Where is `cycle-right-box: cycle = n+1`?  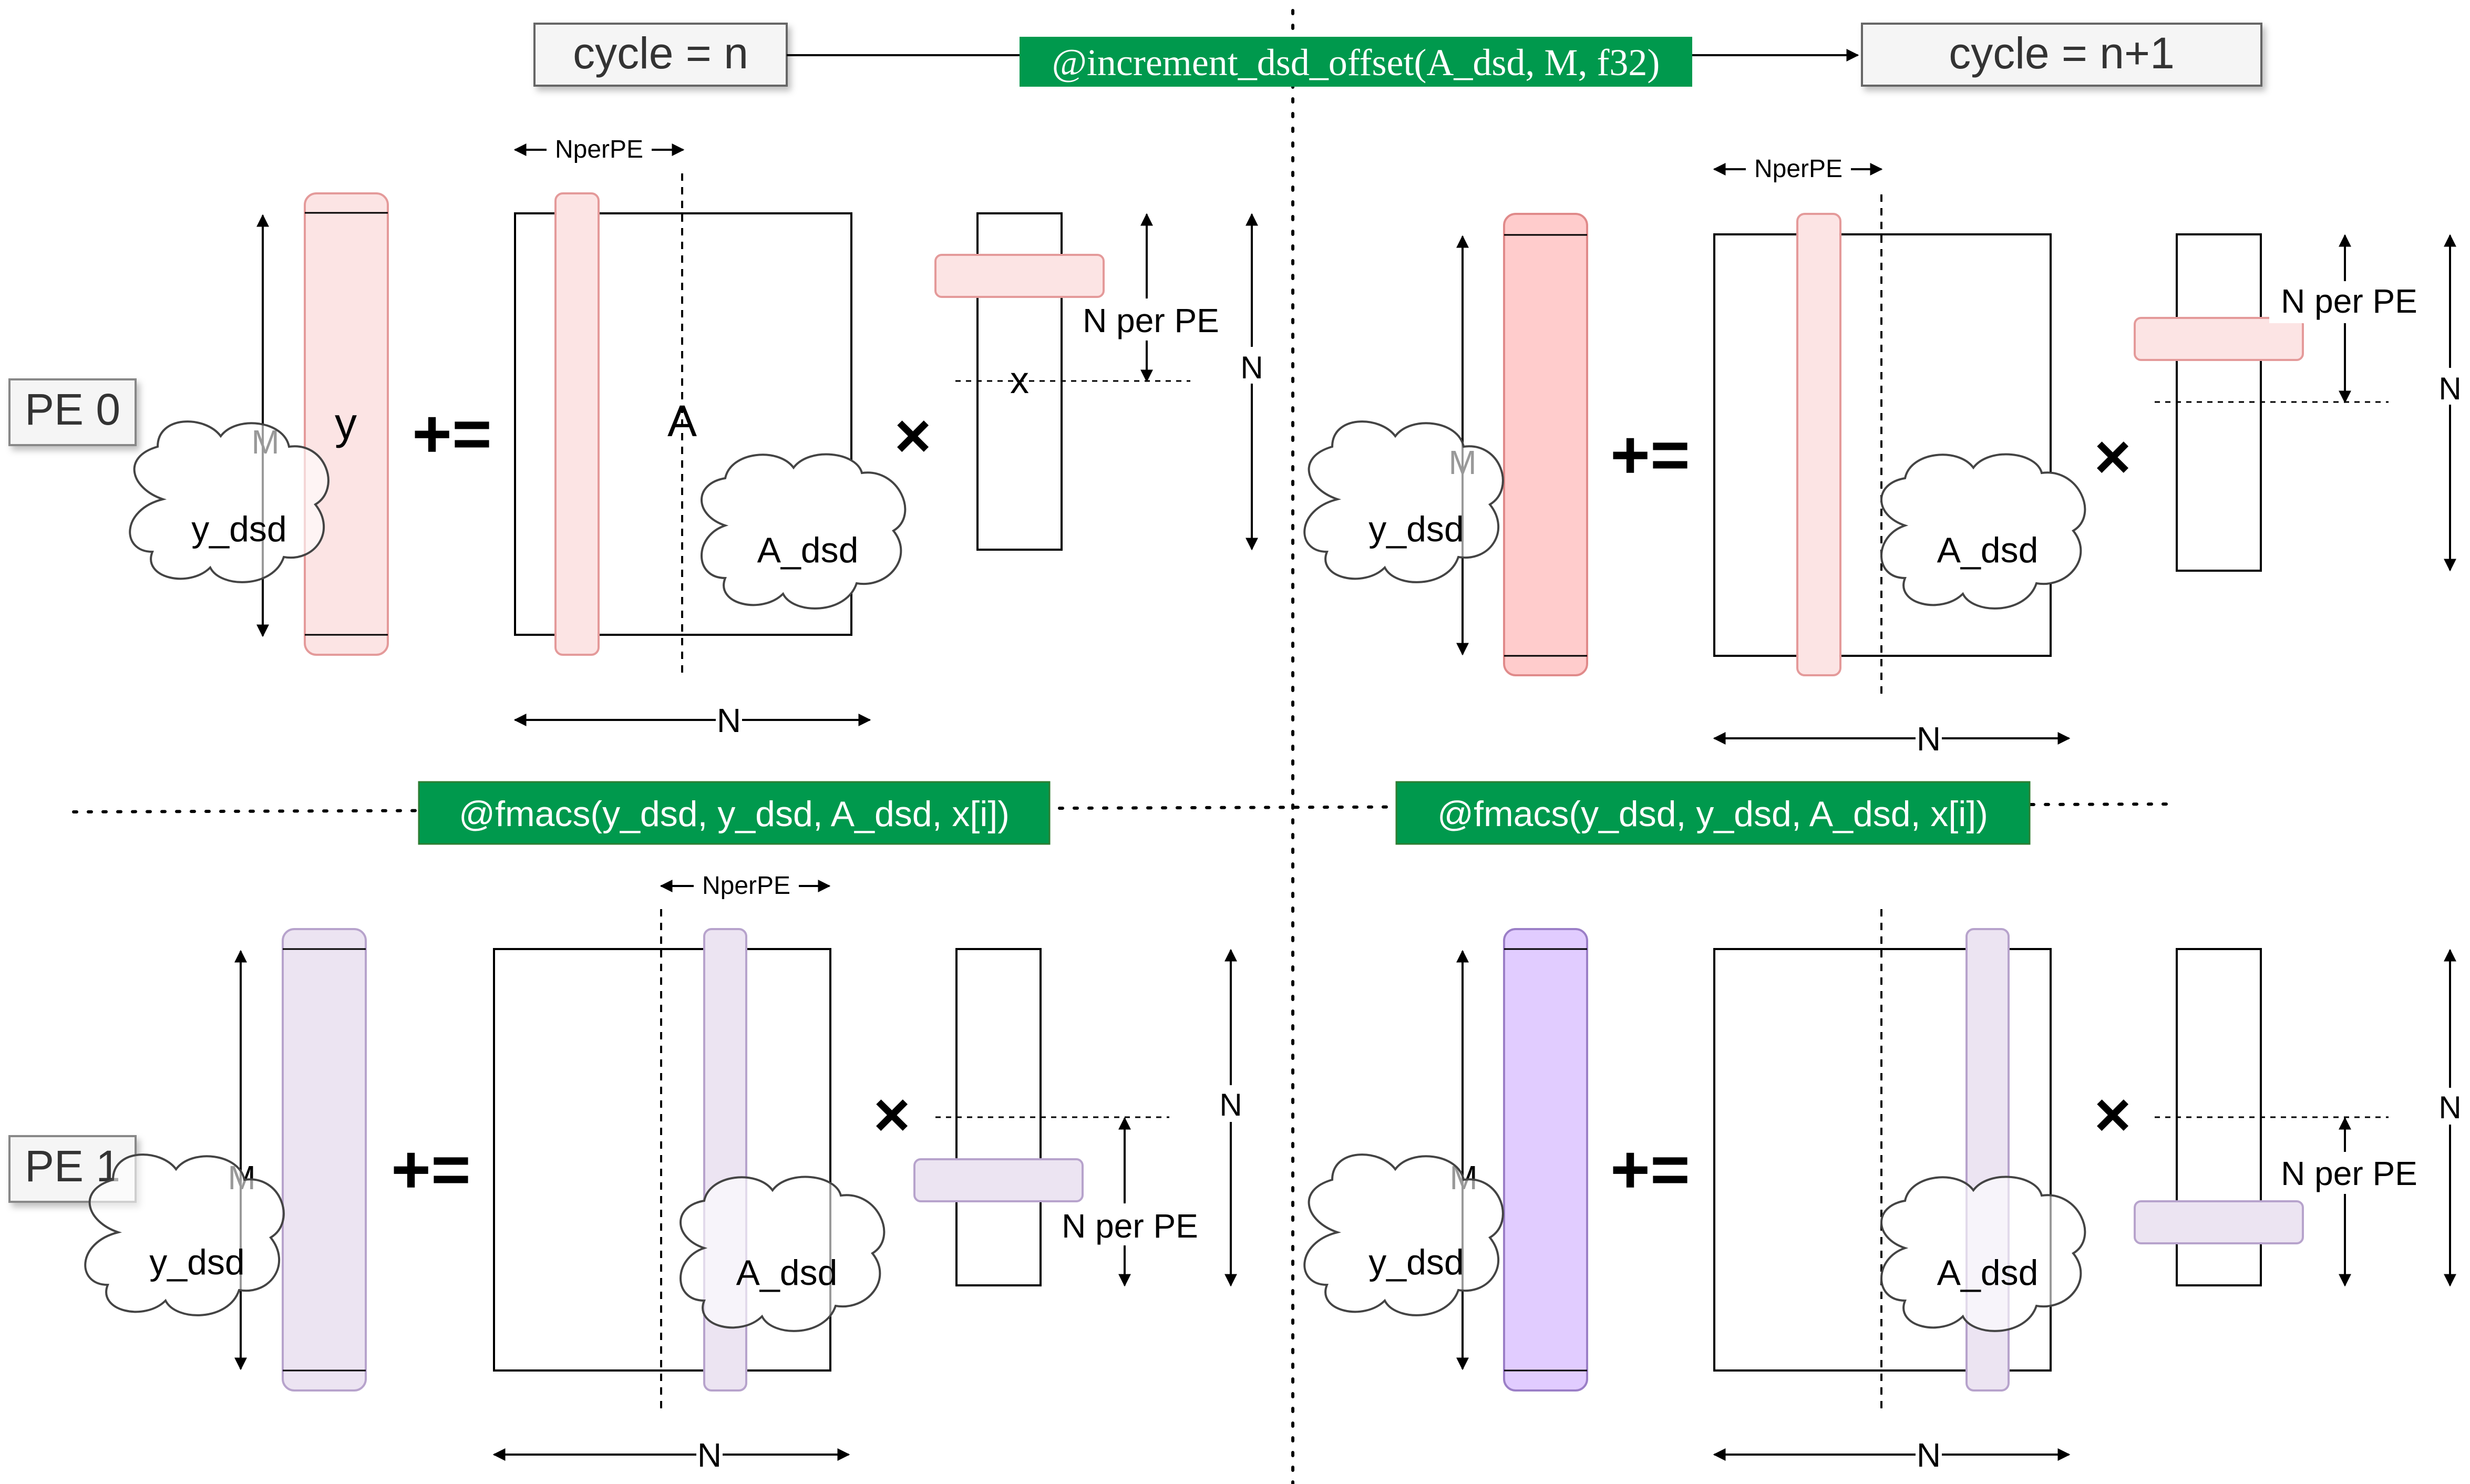
cycle-right-box: cycle = n+1 is located at coordinates (2061, 55).